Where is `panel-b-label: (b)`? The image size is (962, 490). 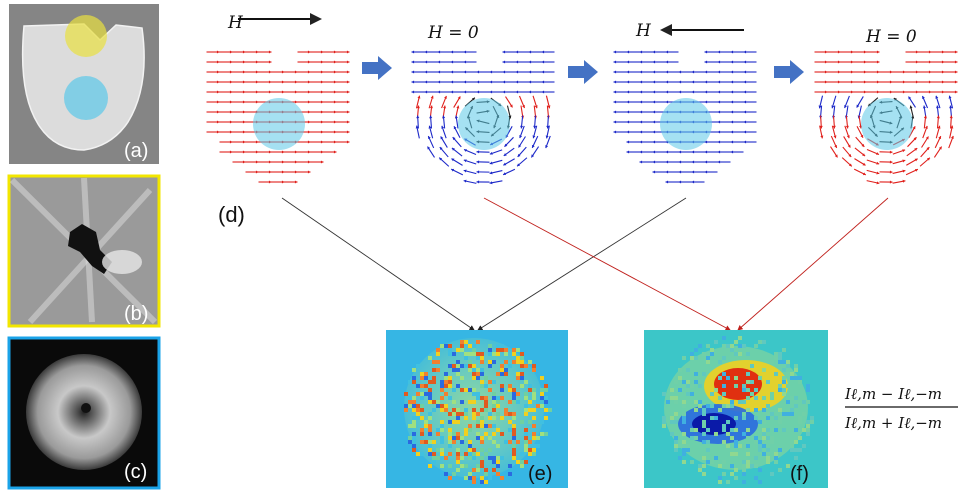 panel-b-label: (b) is located at coordinates (136, 314).